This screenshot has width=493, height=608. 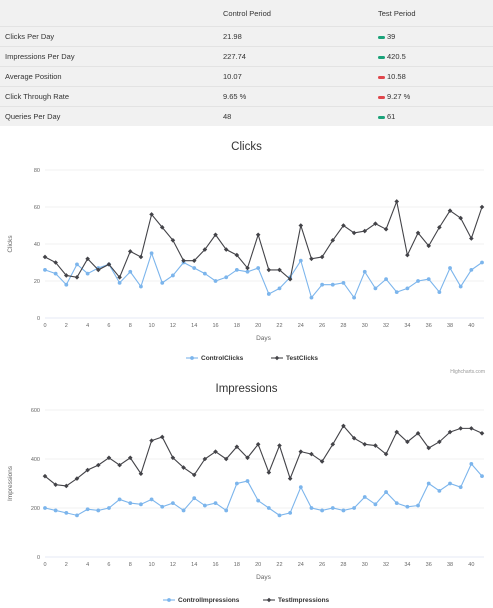 I want to click on x-tick-label: 34, so click(x=407, y=565).